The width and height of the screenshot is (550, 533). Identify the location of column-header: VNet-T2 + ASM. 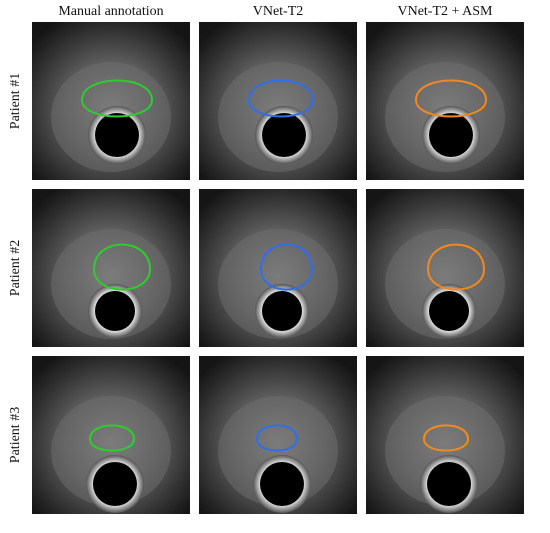
(445, 11).